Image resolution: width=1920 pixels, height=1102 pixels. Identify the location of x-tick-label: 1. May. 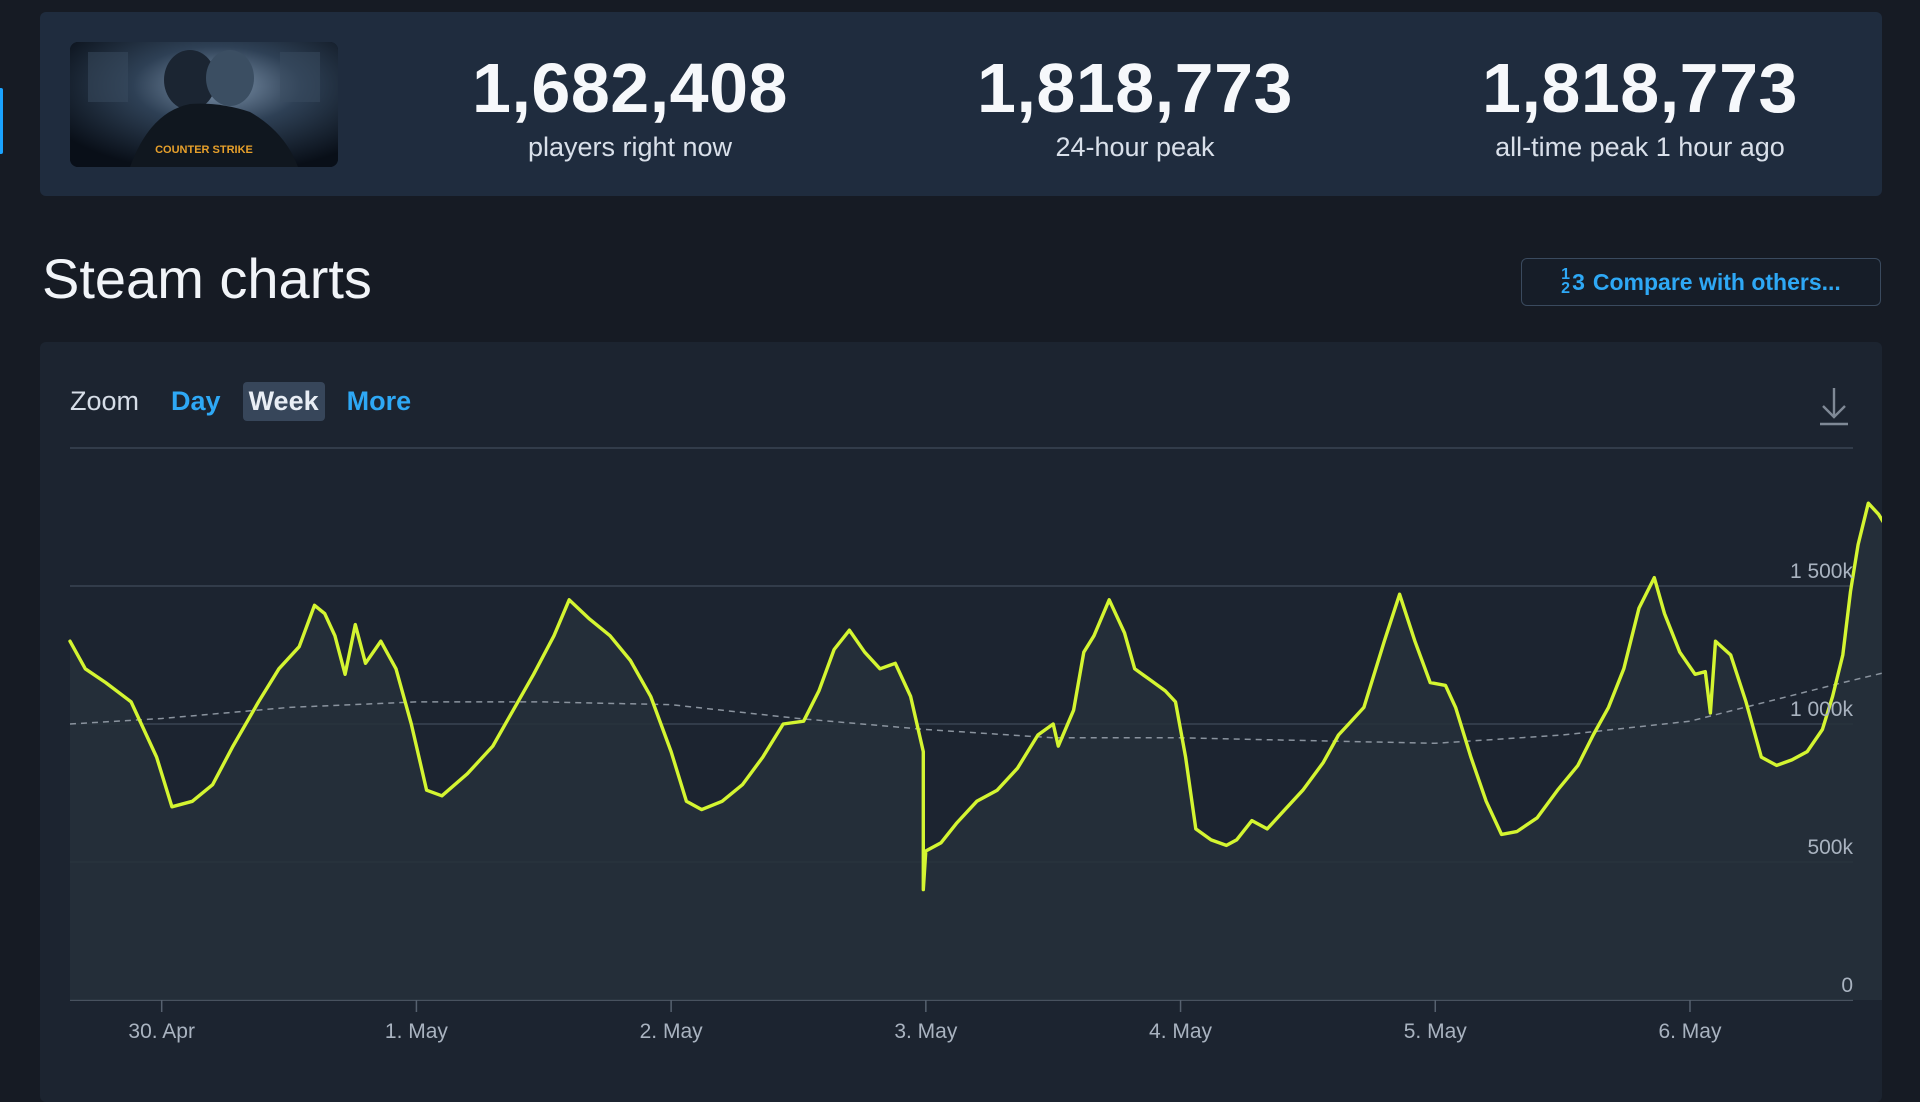
(417, 1031).